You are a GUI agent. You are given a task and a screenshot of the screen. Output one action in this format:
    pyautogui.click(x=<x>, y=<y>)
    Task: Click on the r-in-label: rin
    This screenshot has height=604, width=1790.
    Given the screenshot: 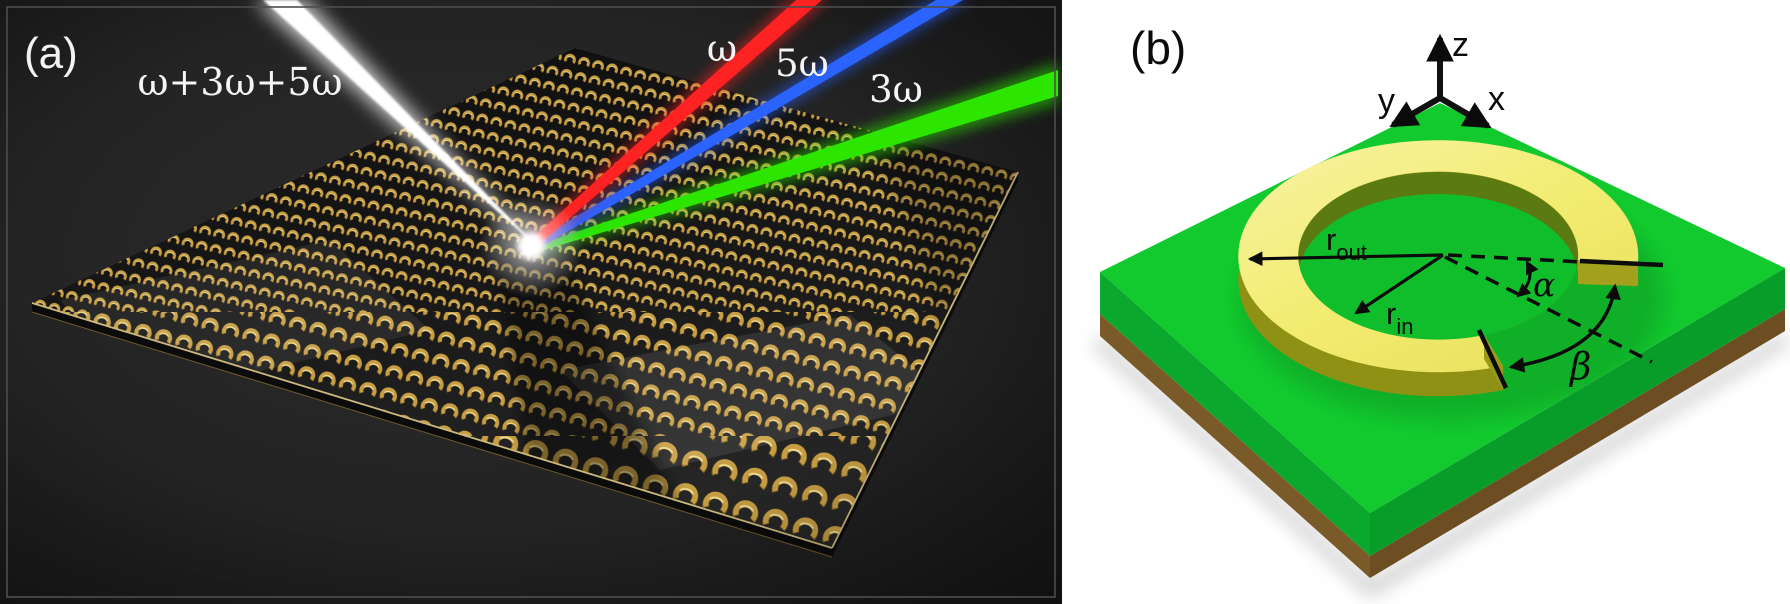 What is the action you would take?
    pyautogui.click(x=1399, y=317)
    